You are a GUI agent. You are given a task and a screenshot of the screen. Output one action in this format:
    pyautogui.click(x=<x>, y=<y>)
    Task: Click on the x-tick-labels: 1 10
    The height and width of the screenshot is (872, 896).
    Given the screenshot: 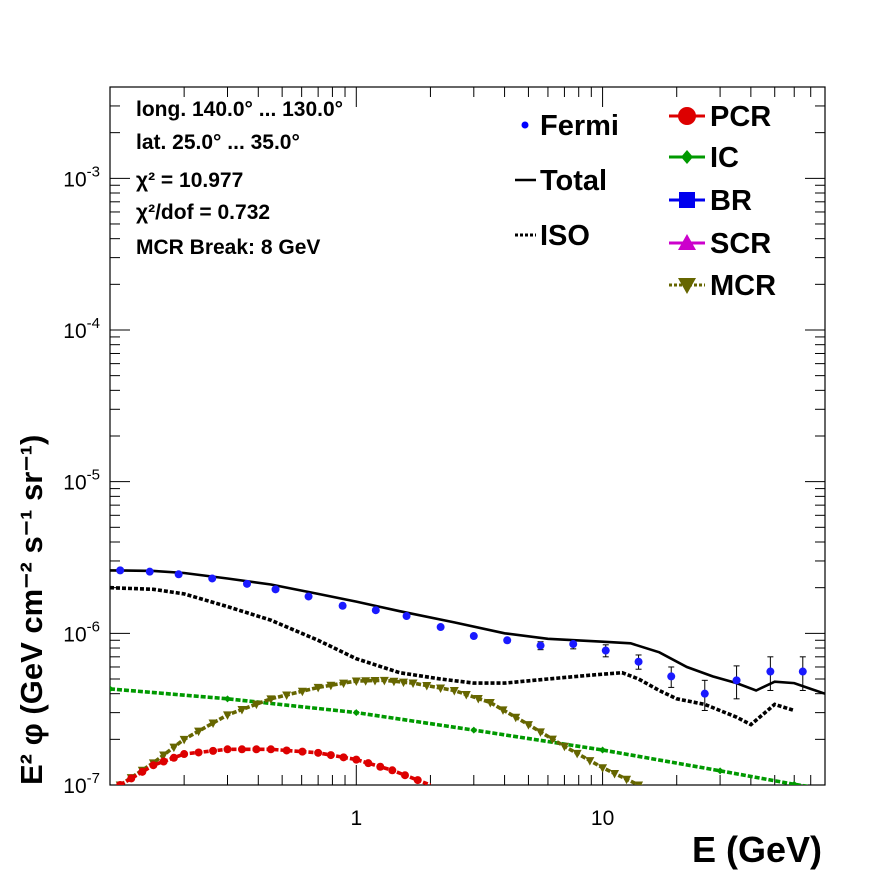 What is the action you would take?
    pyautogui.click(x=482, y=818)
    